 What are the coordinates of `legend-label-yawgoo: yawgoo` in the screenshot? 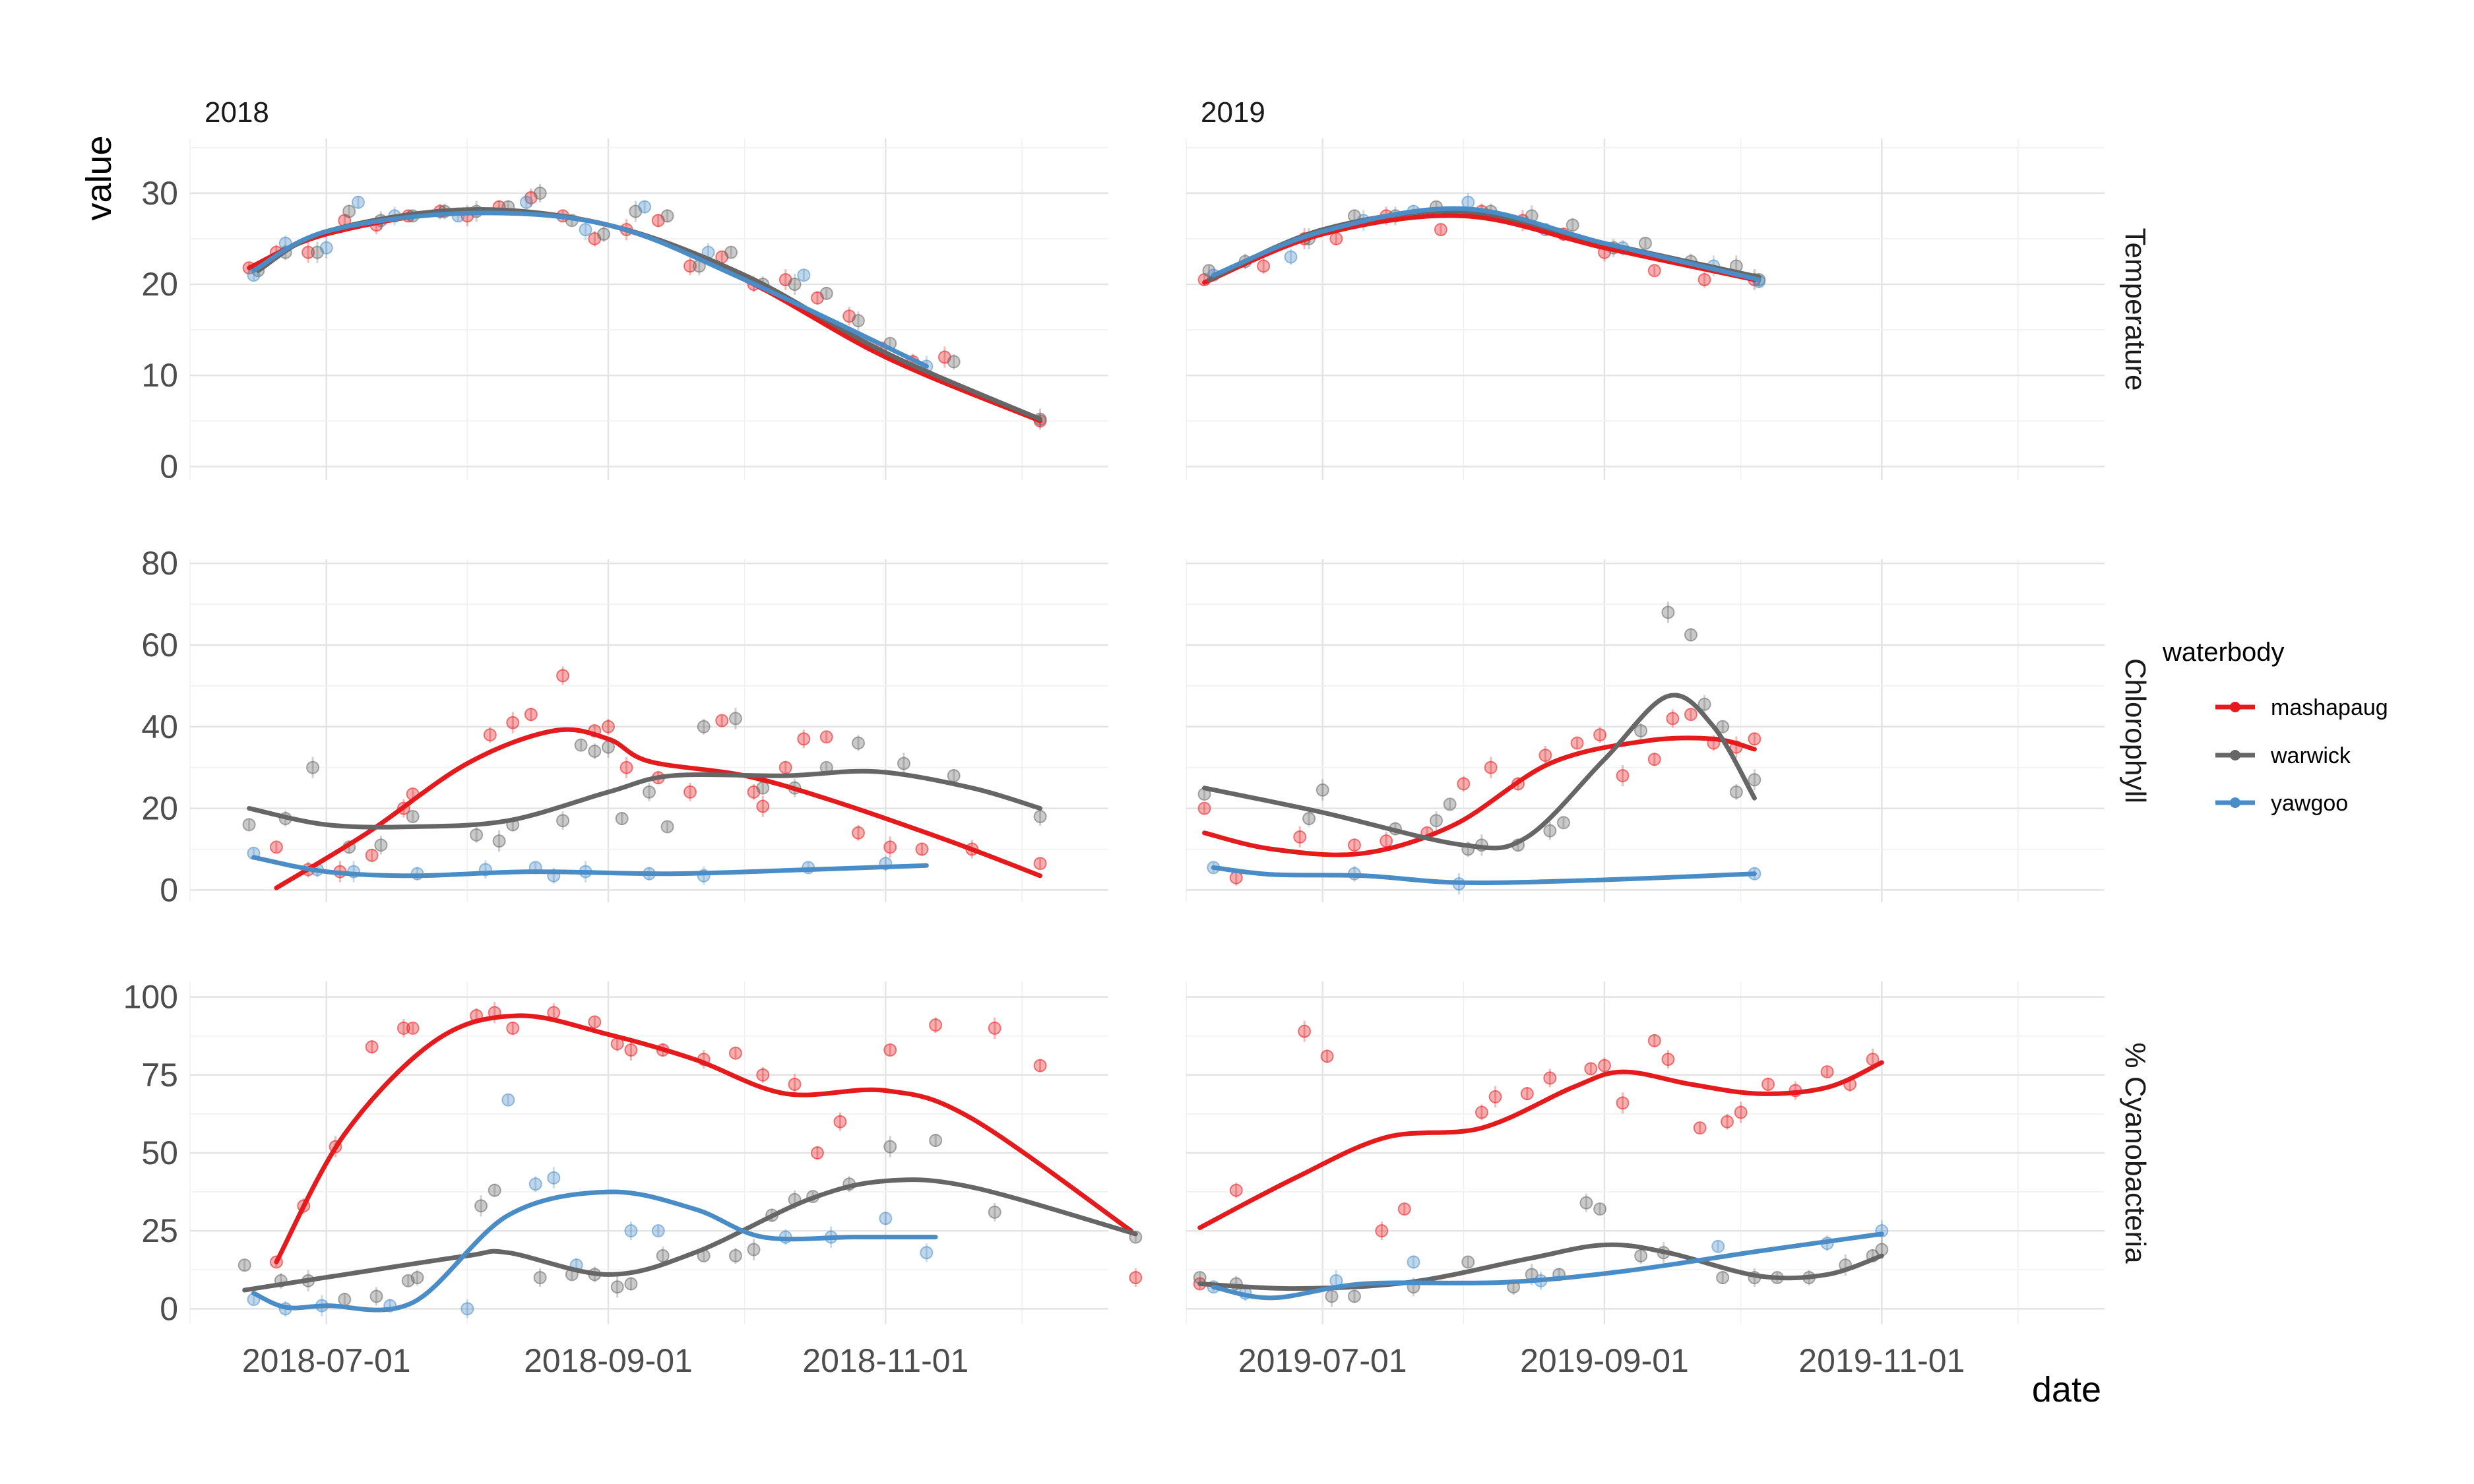 It's located at (2309, 804).